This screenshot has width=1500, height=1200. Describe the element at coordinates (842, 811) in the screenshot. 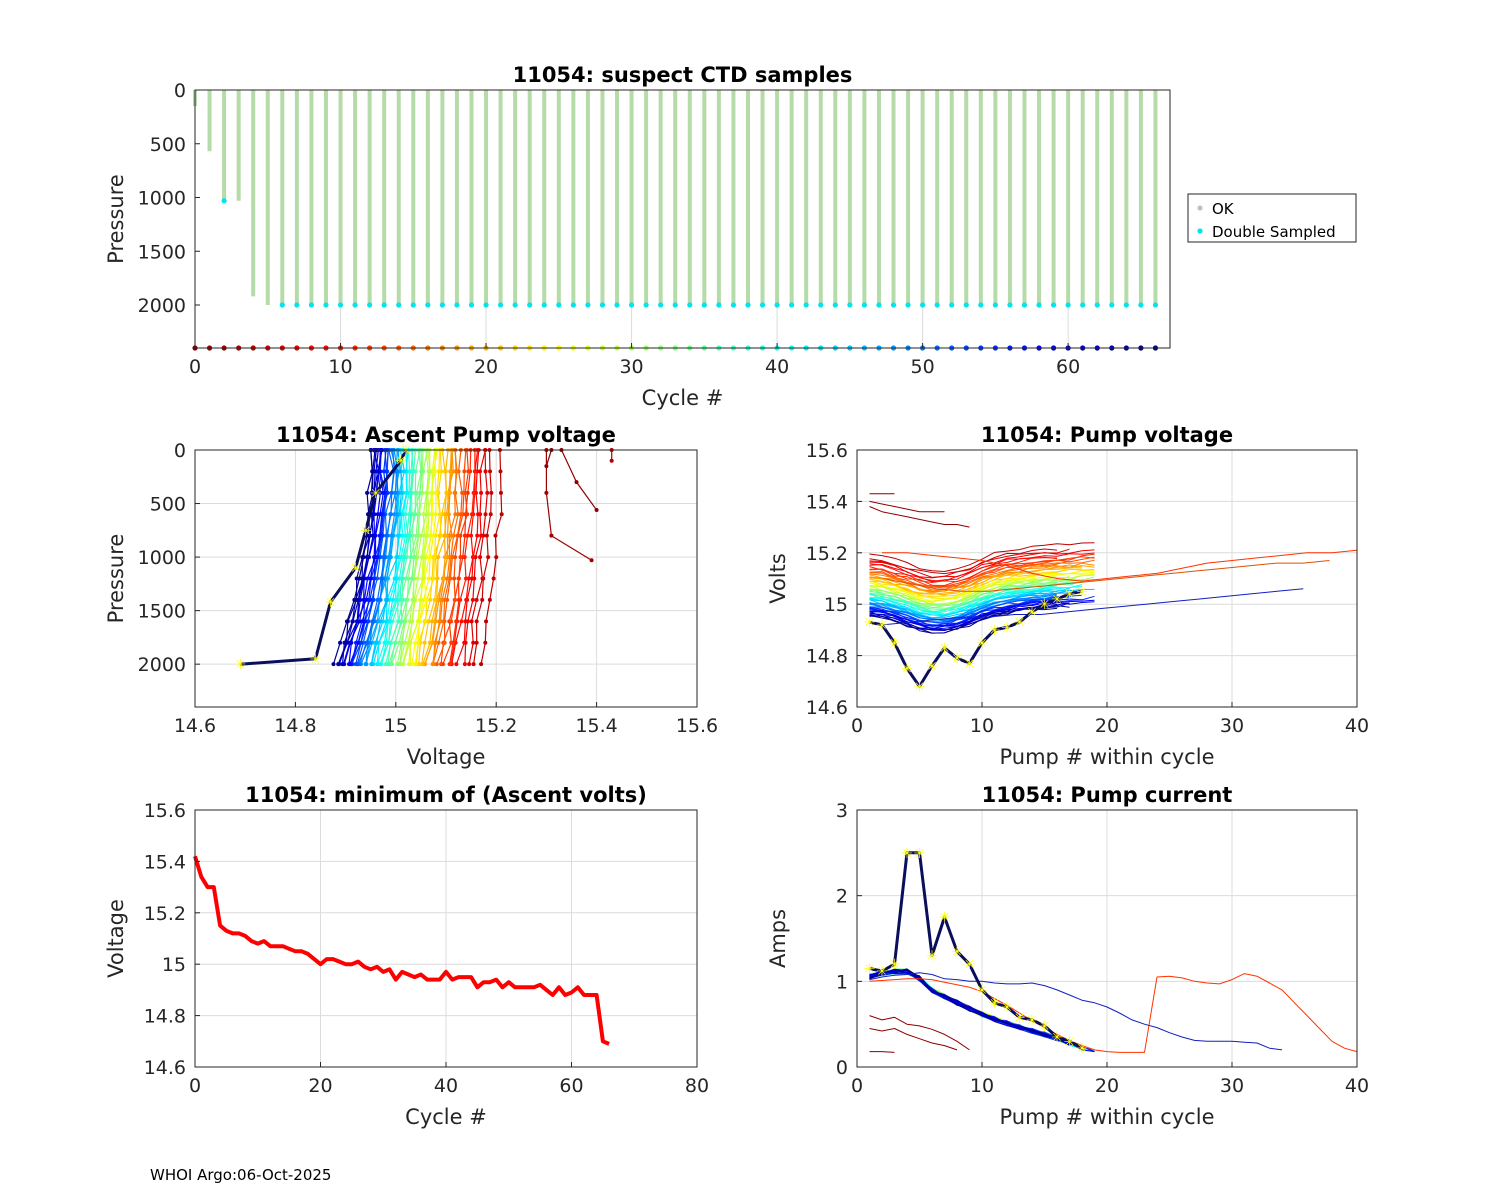

I see `y-tick-label: 3` at that location.